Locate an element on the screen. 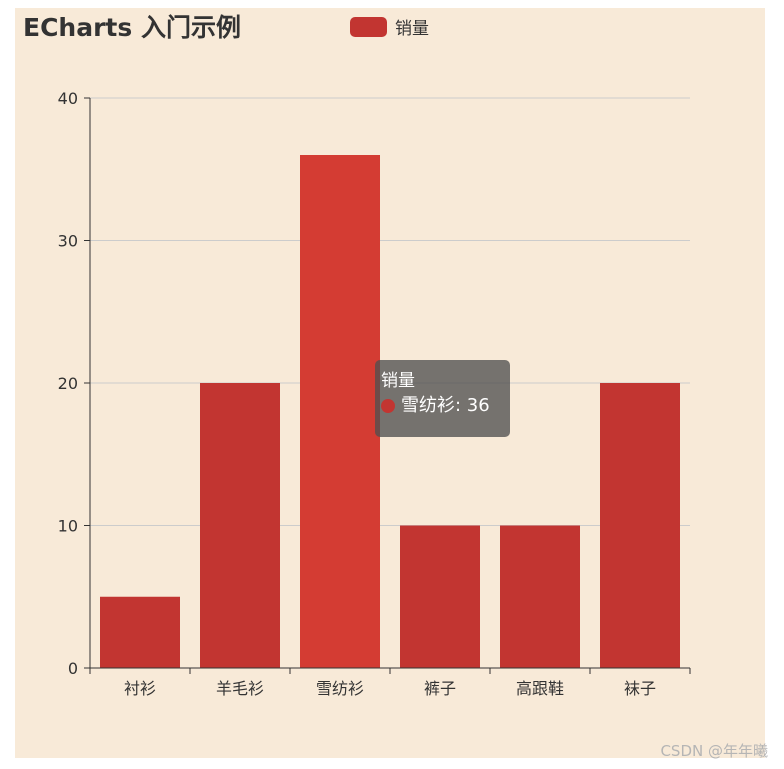 Image resolution: width=784 pixels, height=769 pixels. tooltip-marker is located at coordinates (388, 406).